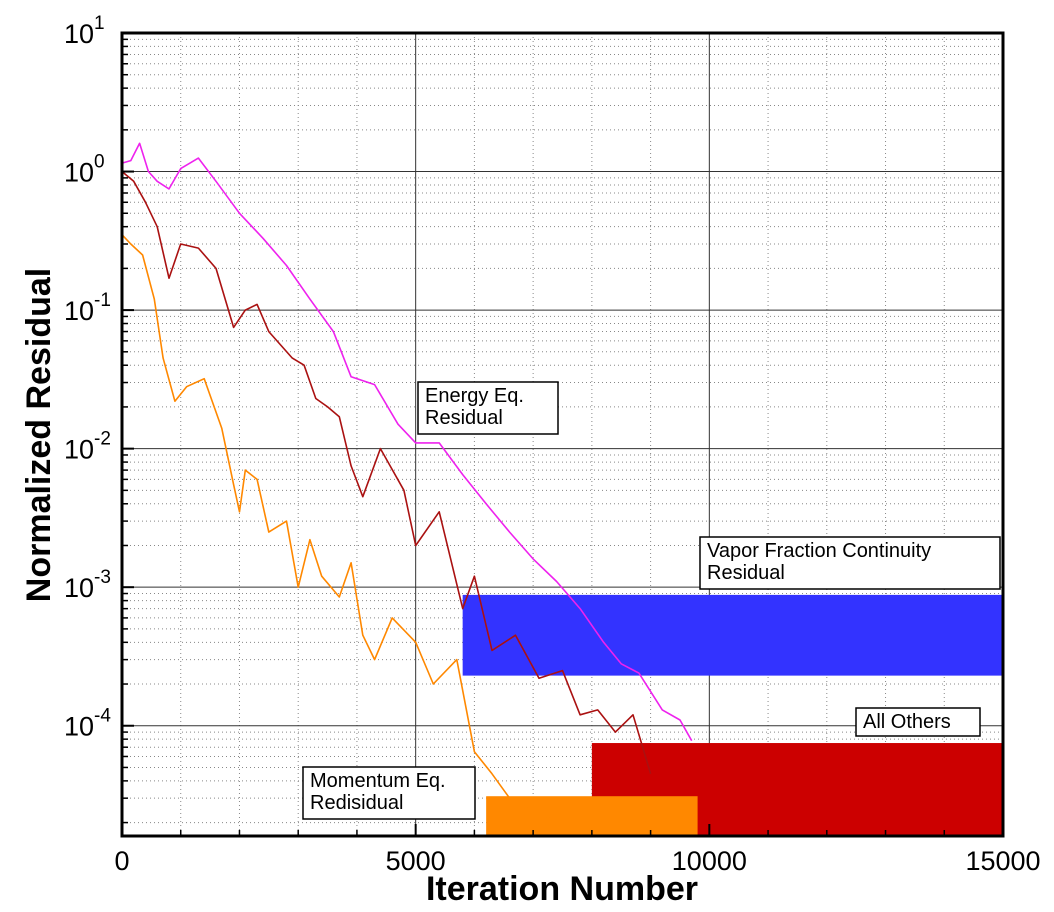 This screenshot has height=912, width=1054. What do you see at coordinates (102, 439) in the screenshot?
I see `y-tick-exponent: -2` at bounding box center [102, 439].